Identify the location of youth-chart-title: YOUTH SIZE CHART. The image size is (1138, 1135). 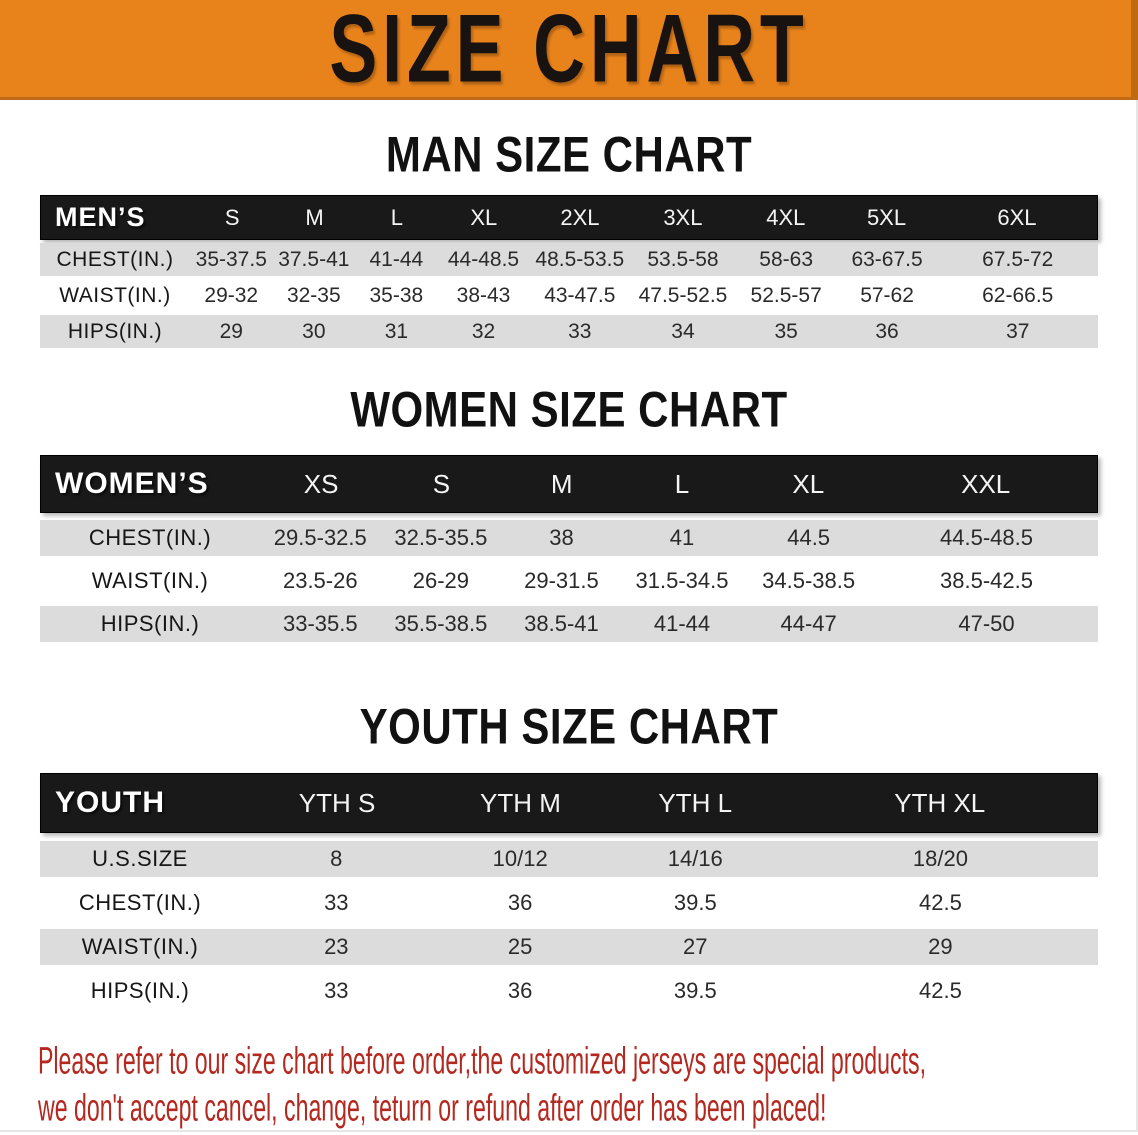
(569, 726).